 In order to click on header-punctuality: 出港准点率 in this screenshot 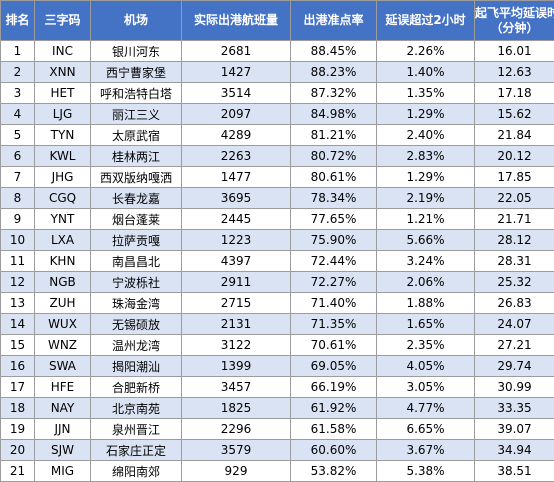, I will do `click(333, 20)`.